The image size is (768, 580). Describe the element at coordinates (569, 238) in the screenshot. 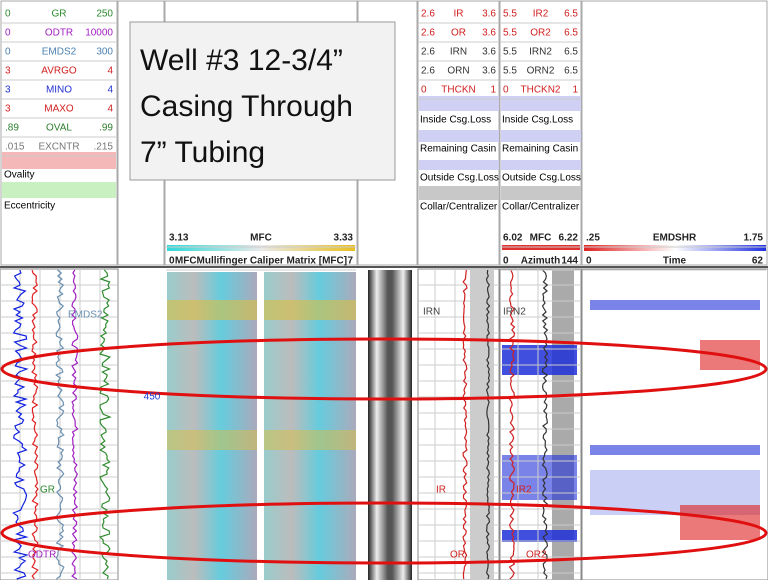

I see `scale-max: 6.22` at that location.